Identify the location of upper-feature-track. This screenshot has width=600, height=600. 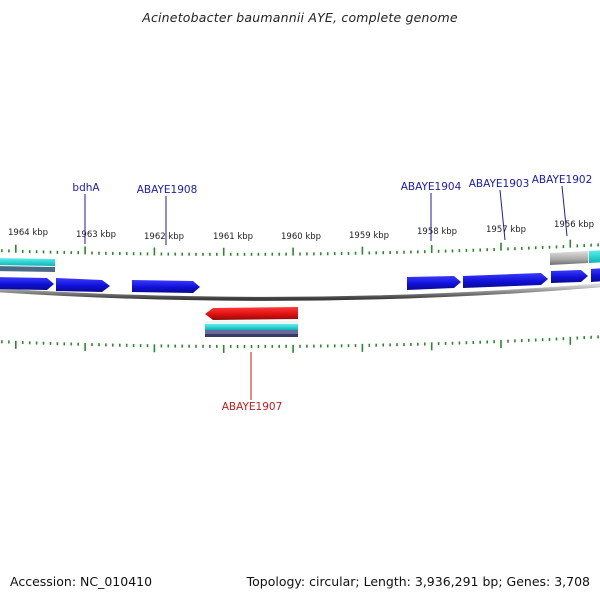
(300, 261).